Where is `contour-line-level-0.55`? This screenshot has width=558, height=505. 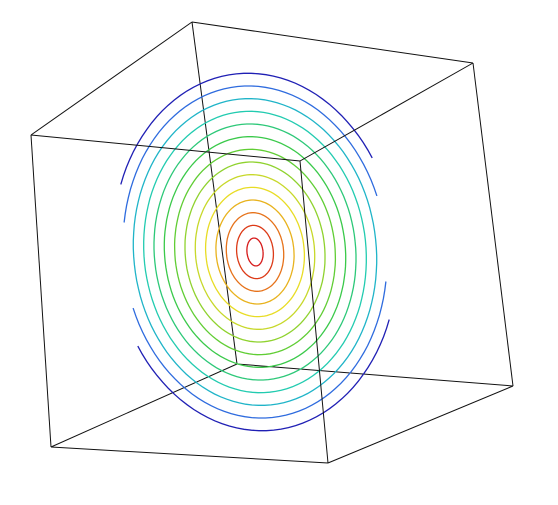 contour-line-level-0.55 is located at coordinates (255, 252).